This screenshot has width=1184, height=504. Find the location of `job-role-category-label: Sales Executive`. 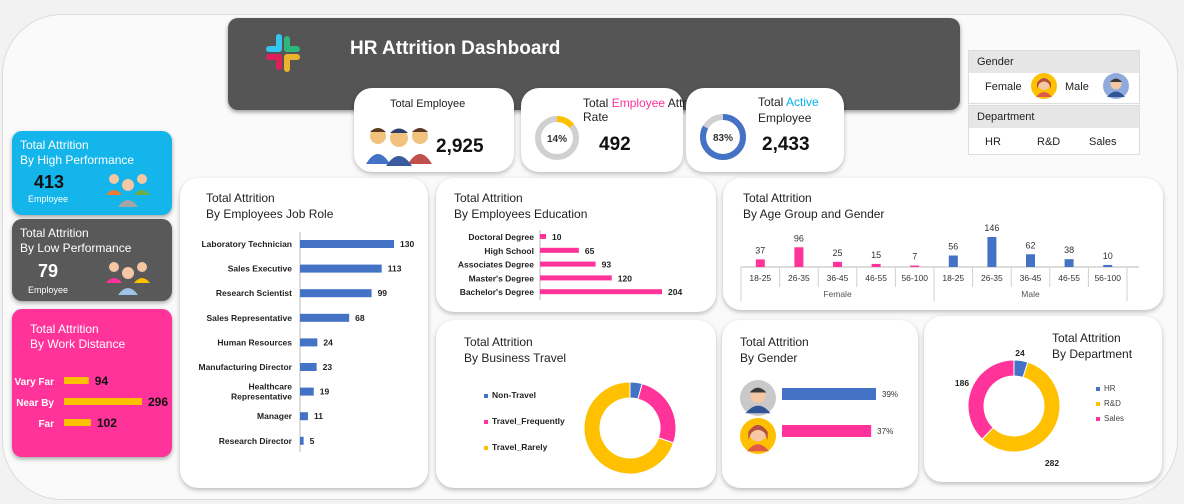

job-role-category-label: Sales Executive is located at coordinates (260, 269).